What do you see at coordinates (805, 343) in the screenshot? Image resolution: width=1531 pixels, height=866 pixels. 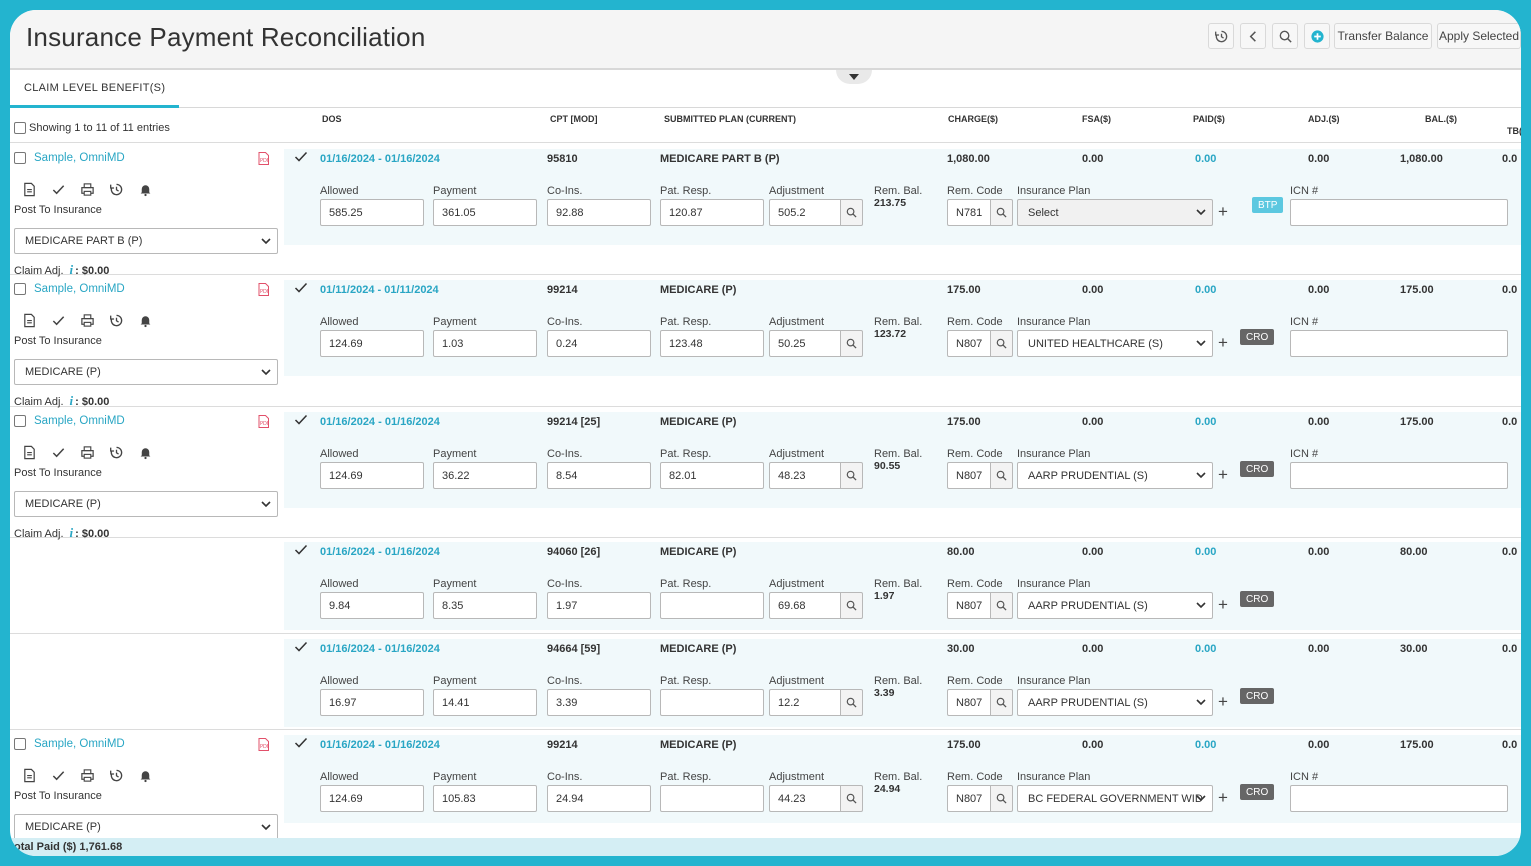 I see `adjustment-input: 50.25` at bounding box center [805, 343].